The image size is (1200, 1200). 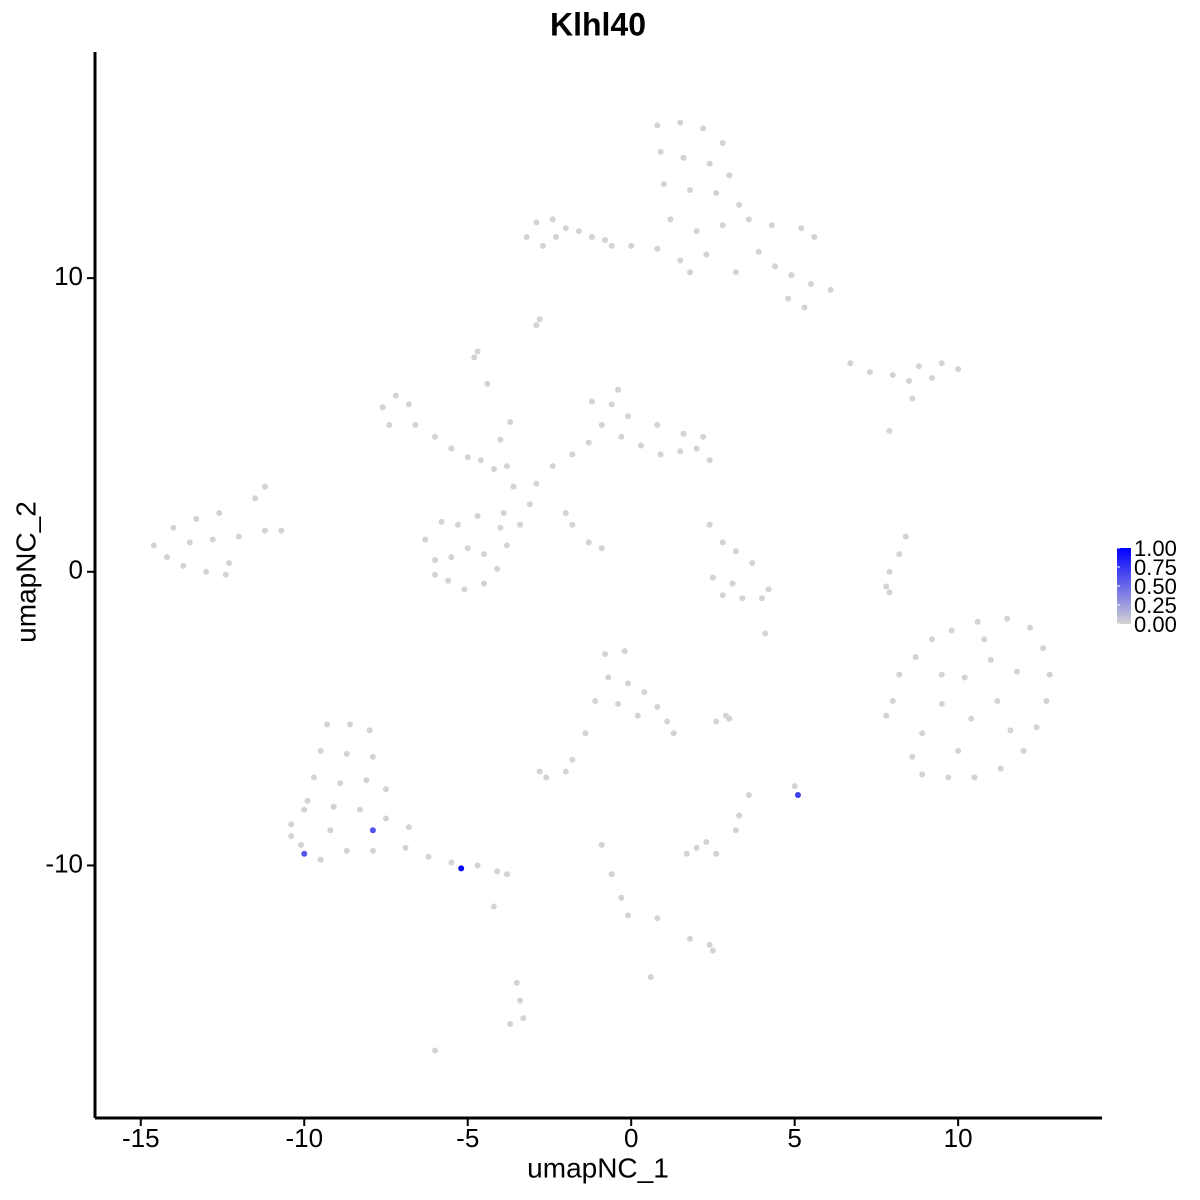 What do you see at coordinates (64, 863) in the screenshot?
I see `y-tick-label: -10` at bounding box center [64, 863].